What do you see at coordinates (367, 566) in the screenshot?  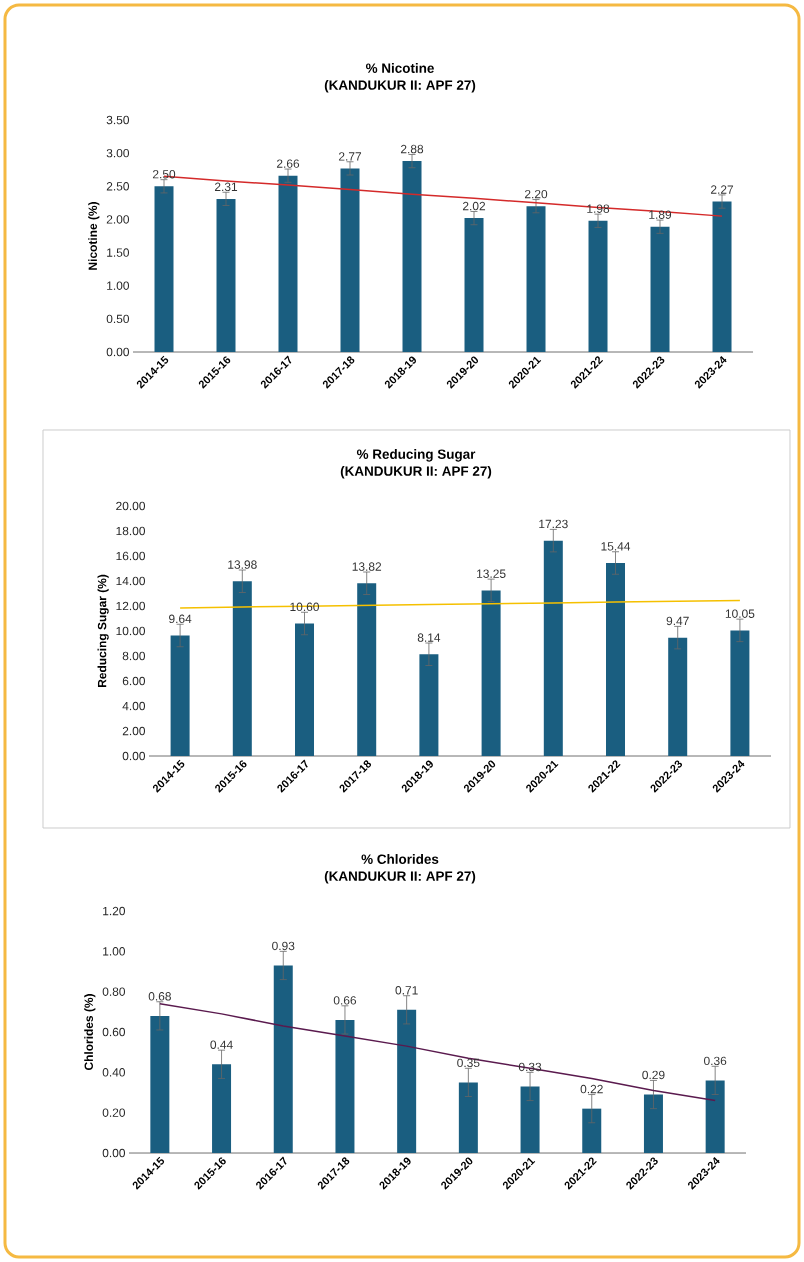 I see `data-label: 13.82` at bounding box center [367, 566].